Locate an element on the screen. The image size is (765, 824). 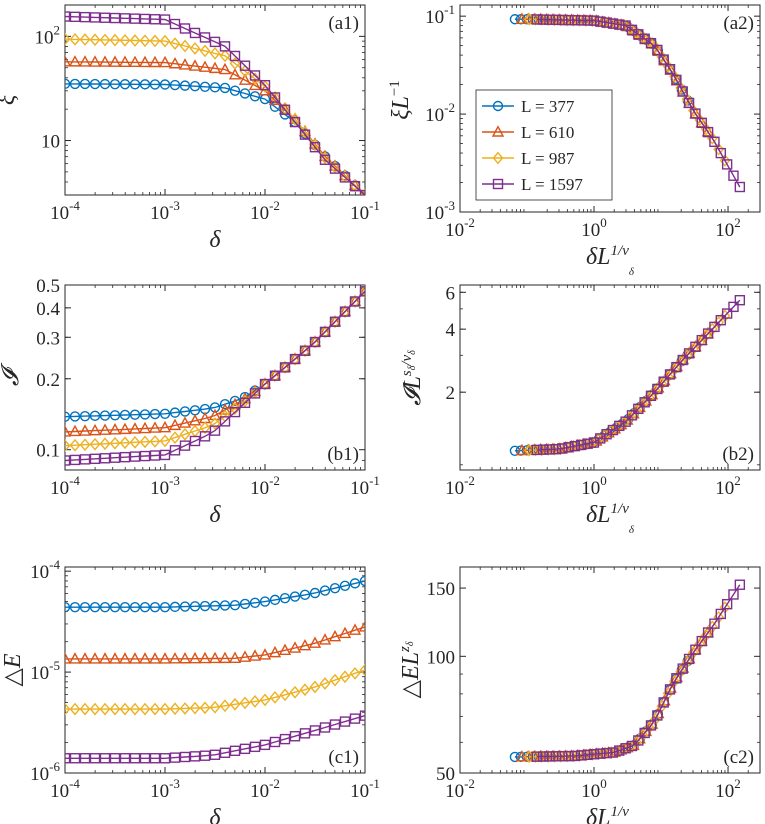
x-axis-label: δ is located at coordinates (215, 240).